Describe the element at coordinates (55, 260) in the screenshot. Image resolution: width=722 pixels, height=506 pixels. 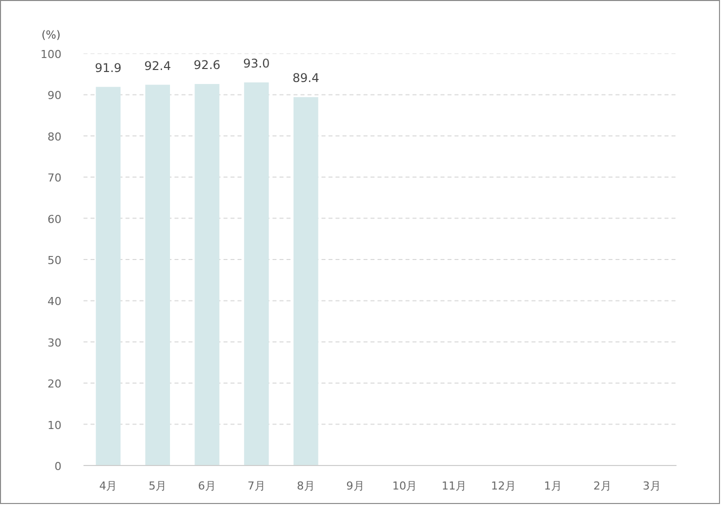
I see `y-tick-label: 50` at that location.